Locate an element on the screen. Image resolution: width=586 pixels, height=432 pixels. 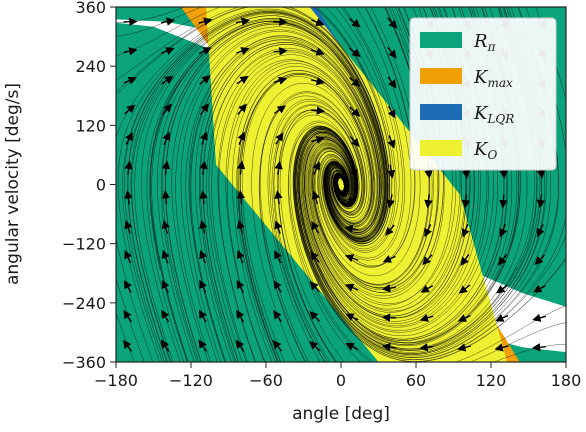
x-tick-label: 0 is located at coordinates (341, 380).